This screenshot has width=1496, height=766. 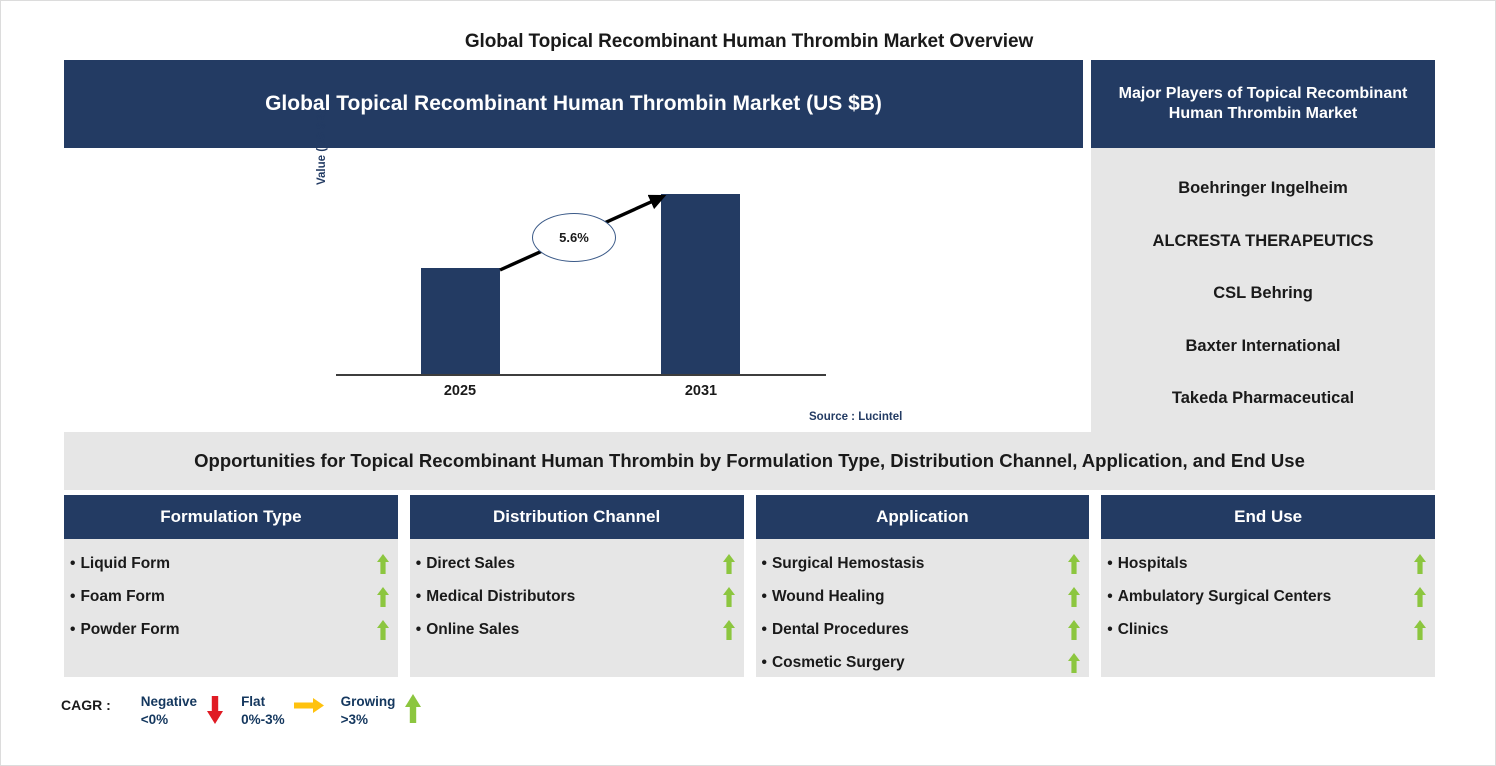 What do you see at coordinates (567, 597) in the screenshot?
I see `list-item-label: Medical Distributors` at bounding box center [567, 597].